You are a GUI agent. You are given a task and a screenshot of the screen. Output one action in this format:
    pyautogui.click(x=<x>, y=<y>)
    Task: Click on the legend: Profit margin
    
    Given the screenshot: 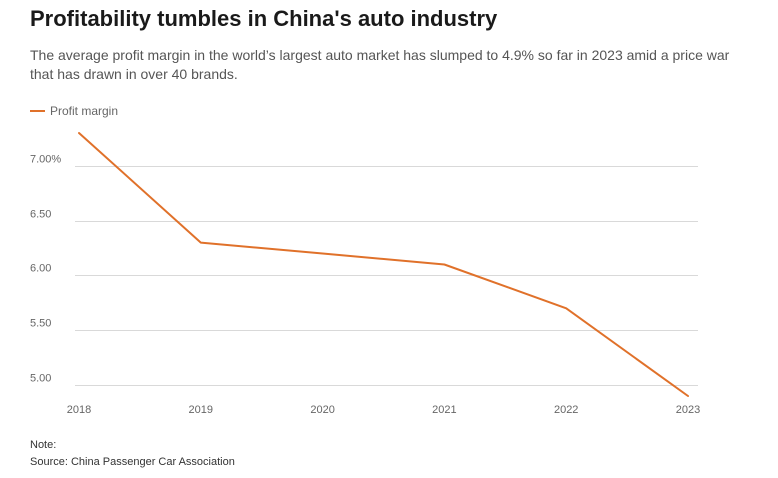 What is the action you would take?
    pyautogui.click(x=74, y=111)
    